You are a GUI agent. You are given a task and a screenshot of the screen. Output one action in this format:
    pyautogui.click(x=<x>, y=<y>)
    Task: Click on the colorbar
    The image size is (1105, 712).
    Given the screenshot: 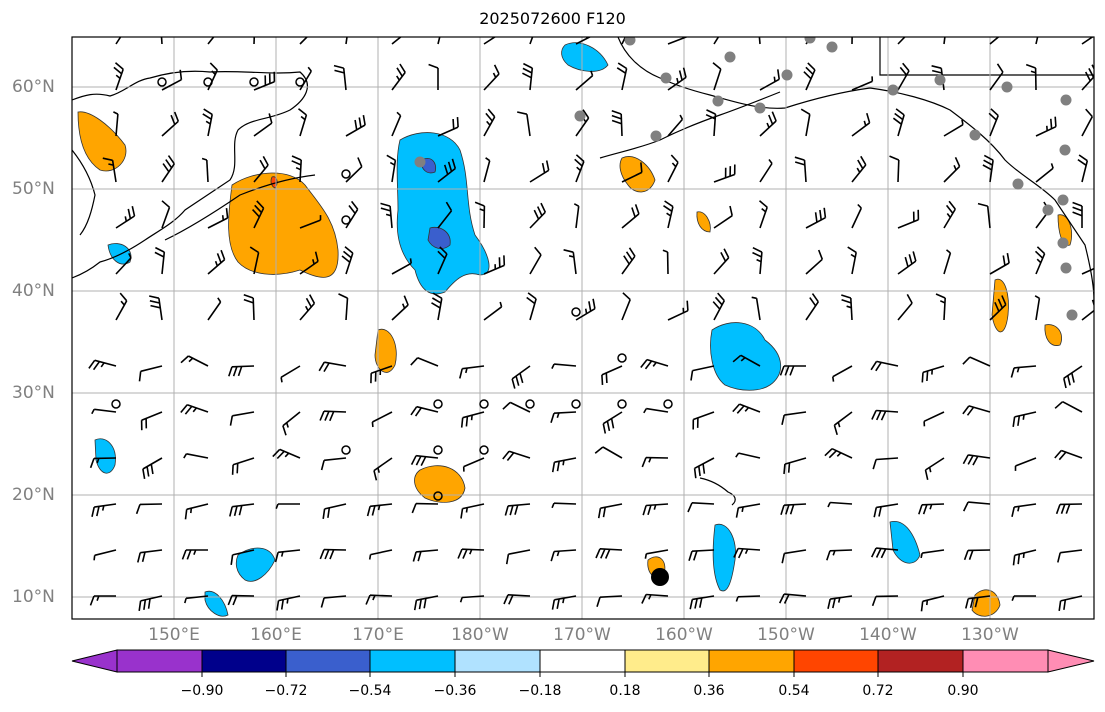 What is the action you would take?
    pyautogui.click(x=583, y=663)
    